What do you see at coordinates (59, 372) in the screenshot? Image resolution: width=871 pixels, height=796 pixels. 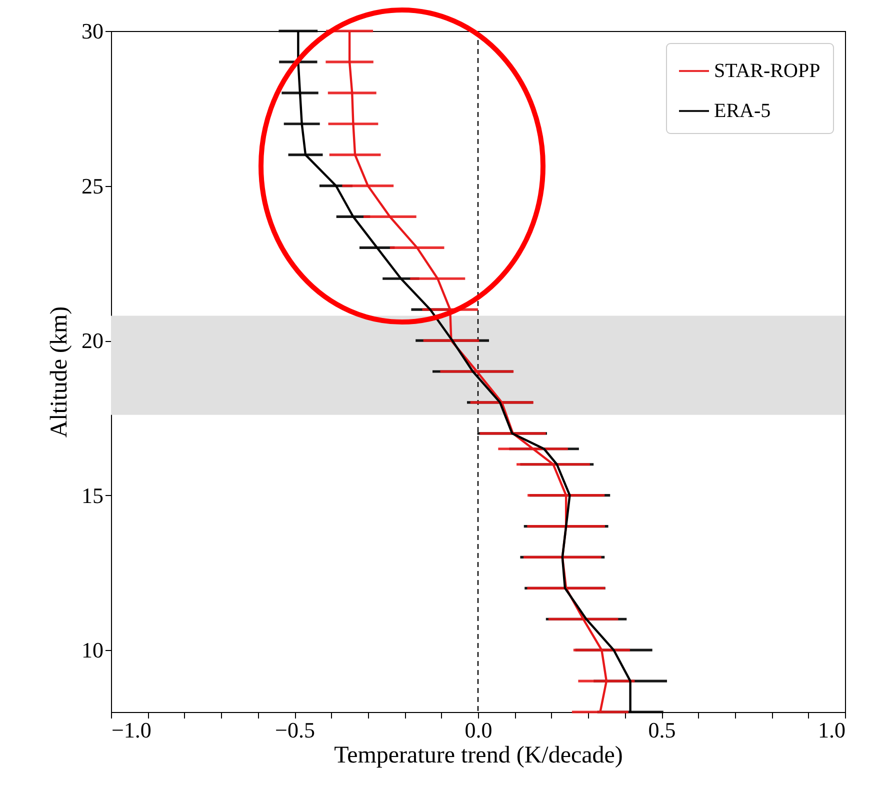 I see `y-axis-title: Altitude (km)` at bounding box center [59, 372].